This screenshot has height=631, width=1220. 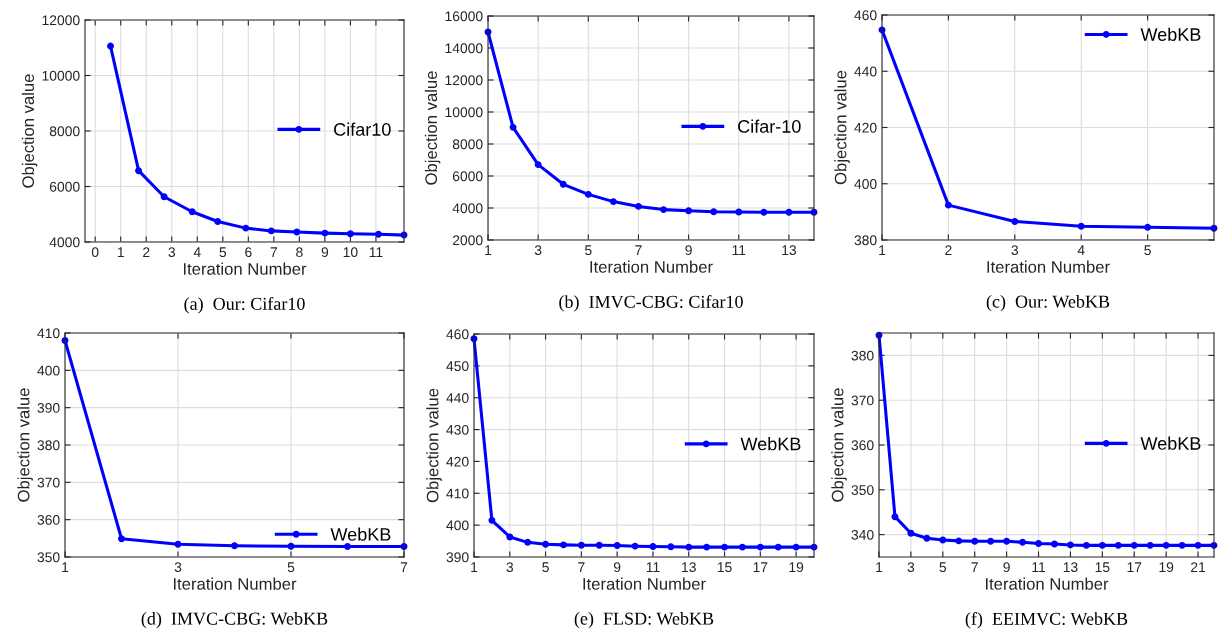 I want to click on x-tick-label: 10, so click(x=350, y=252).